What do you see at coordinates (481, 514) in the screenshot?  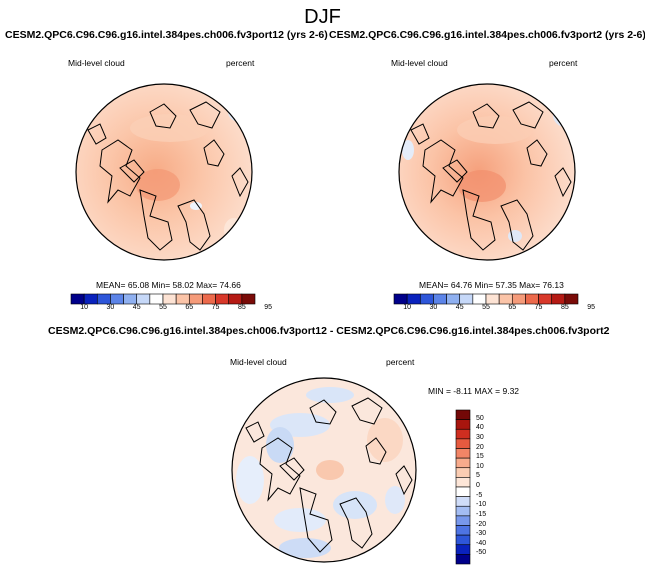 I see `panel3-colorbar-tick-label: -15` at bounding box center [481, 514].